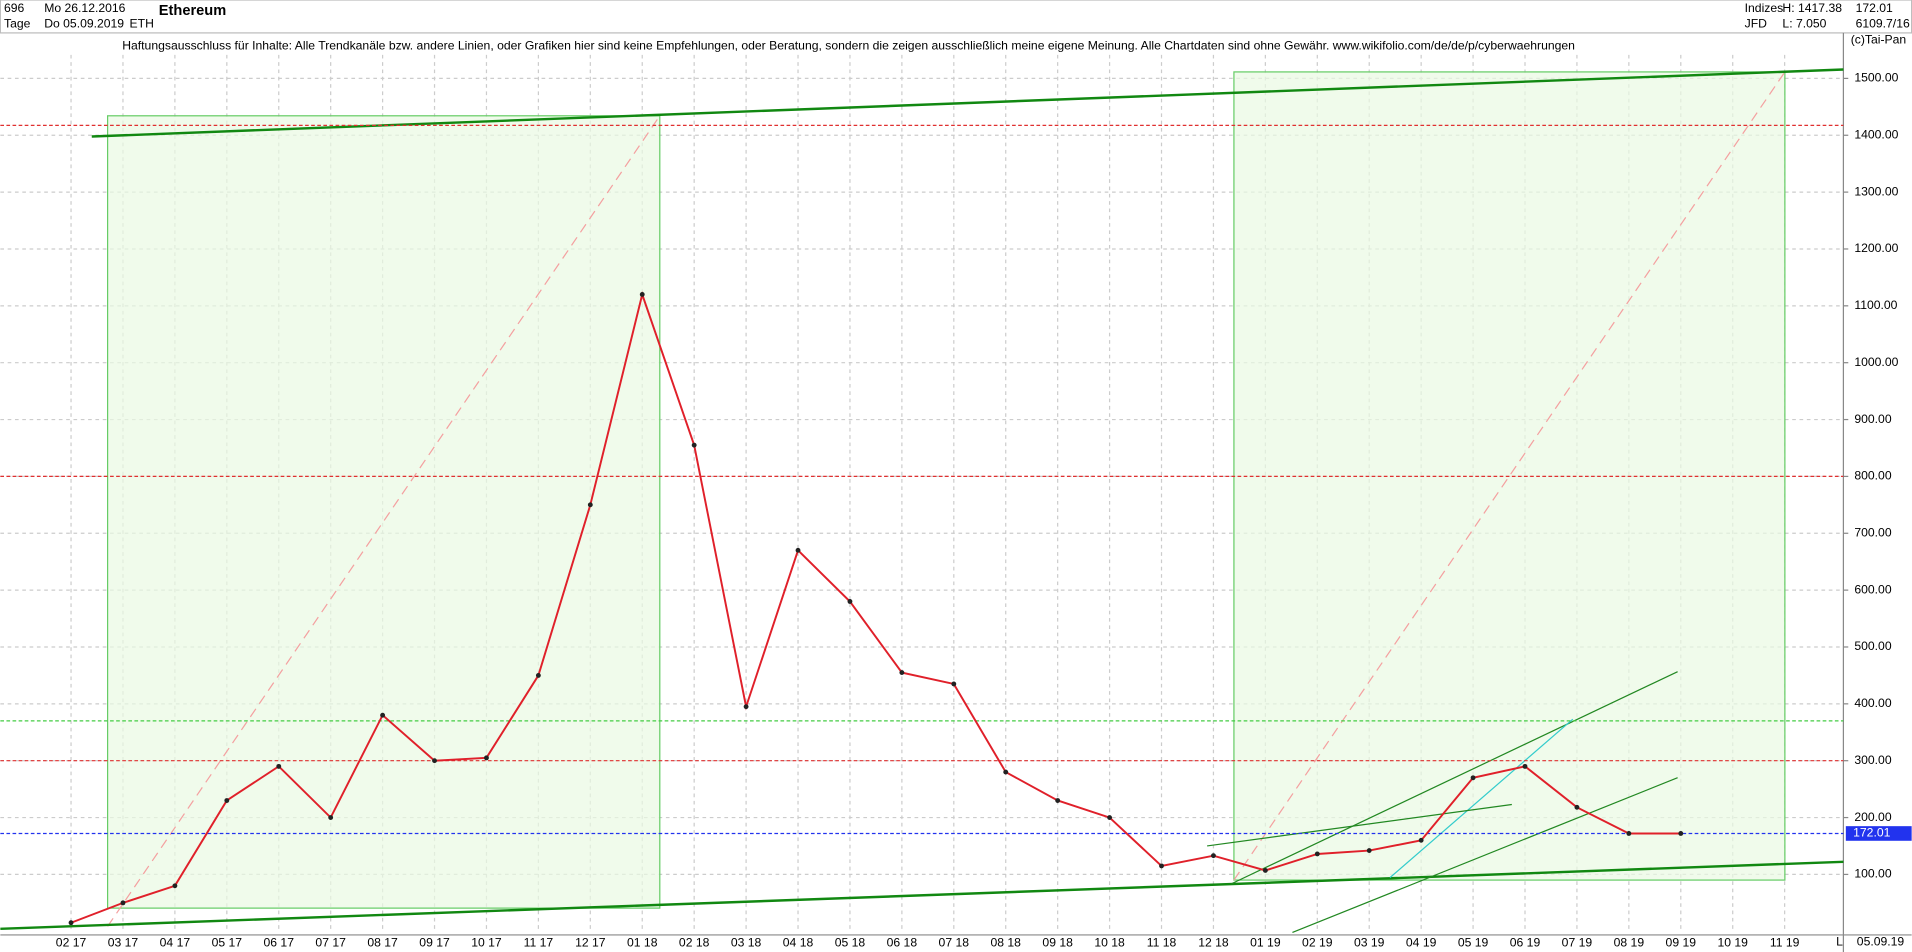 This screenshot has width=1912, height=952. Describe the element at coordinates (1872, 817) in the screenshot. I see `y-tick-label: 200.00` at that location.